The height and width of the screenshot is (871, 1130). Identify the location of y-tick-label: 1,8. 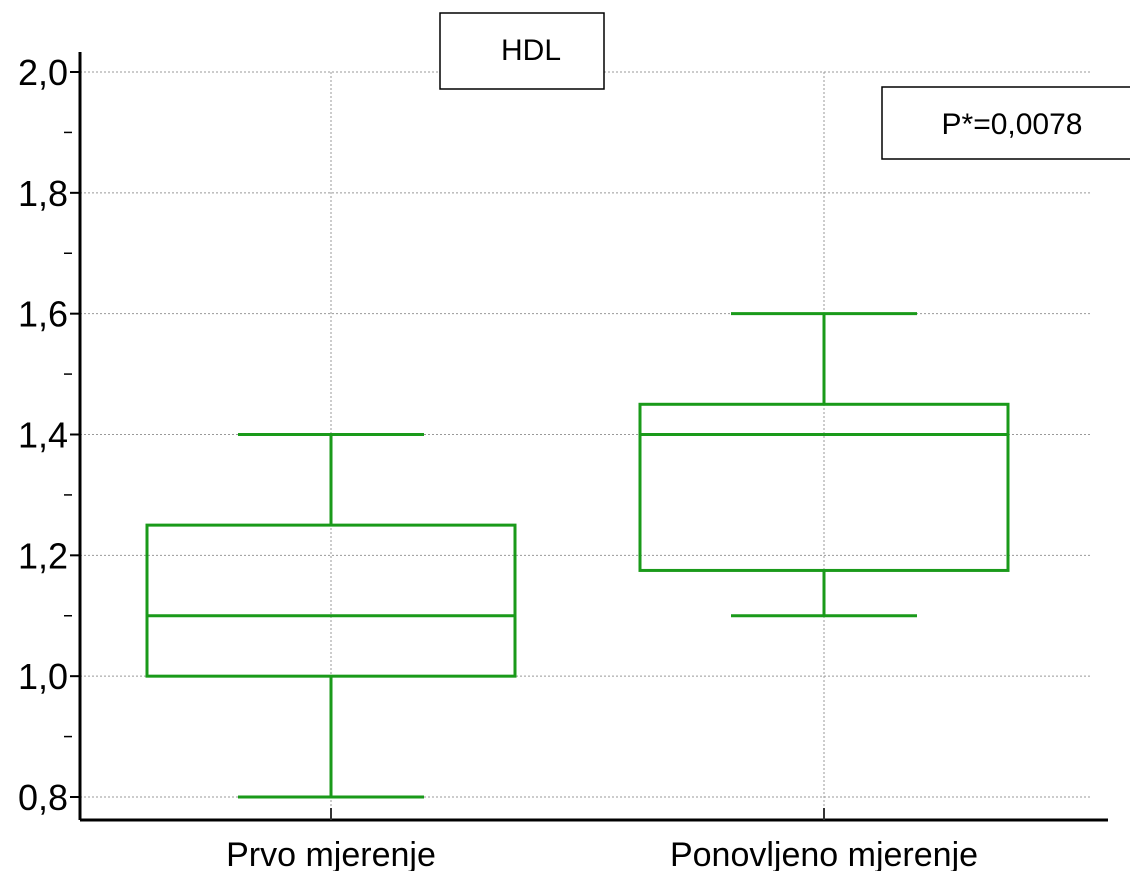
(43, 193).